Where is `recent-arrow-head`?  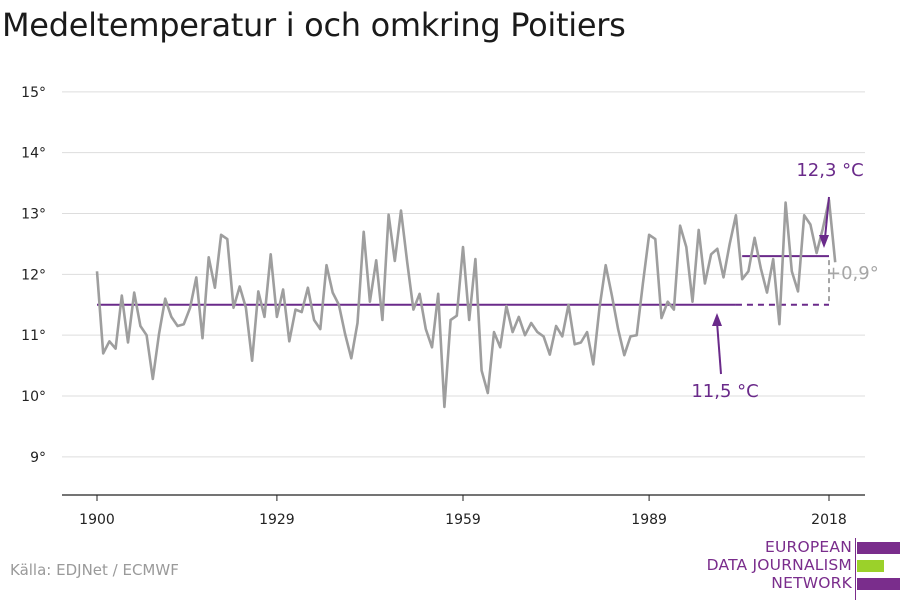
recent-arrow-head is located at coordinates (824, 241).